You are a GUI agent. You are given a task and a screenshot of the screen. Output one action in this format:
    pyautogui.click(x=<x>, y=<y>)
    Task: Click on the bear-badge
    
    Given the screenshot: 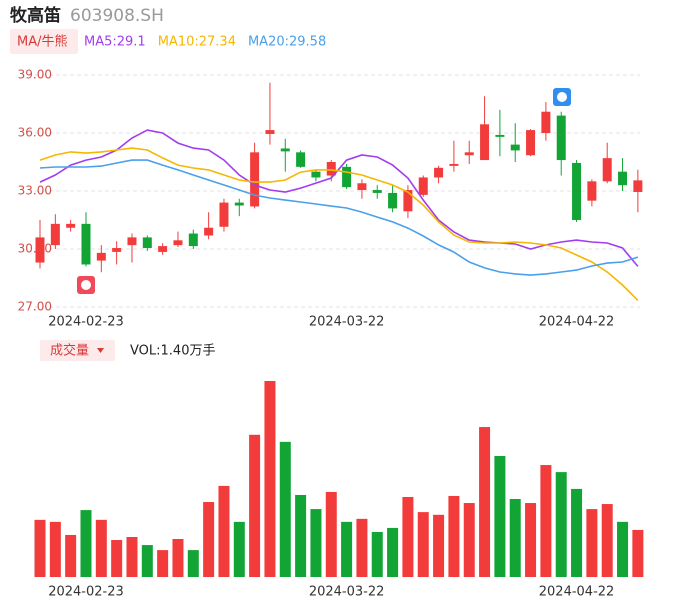 What is the action you would take?
    pyautogui.click(x=562, y=97)
    